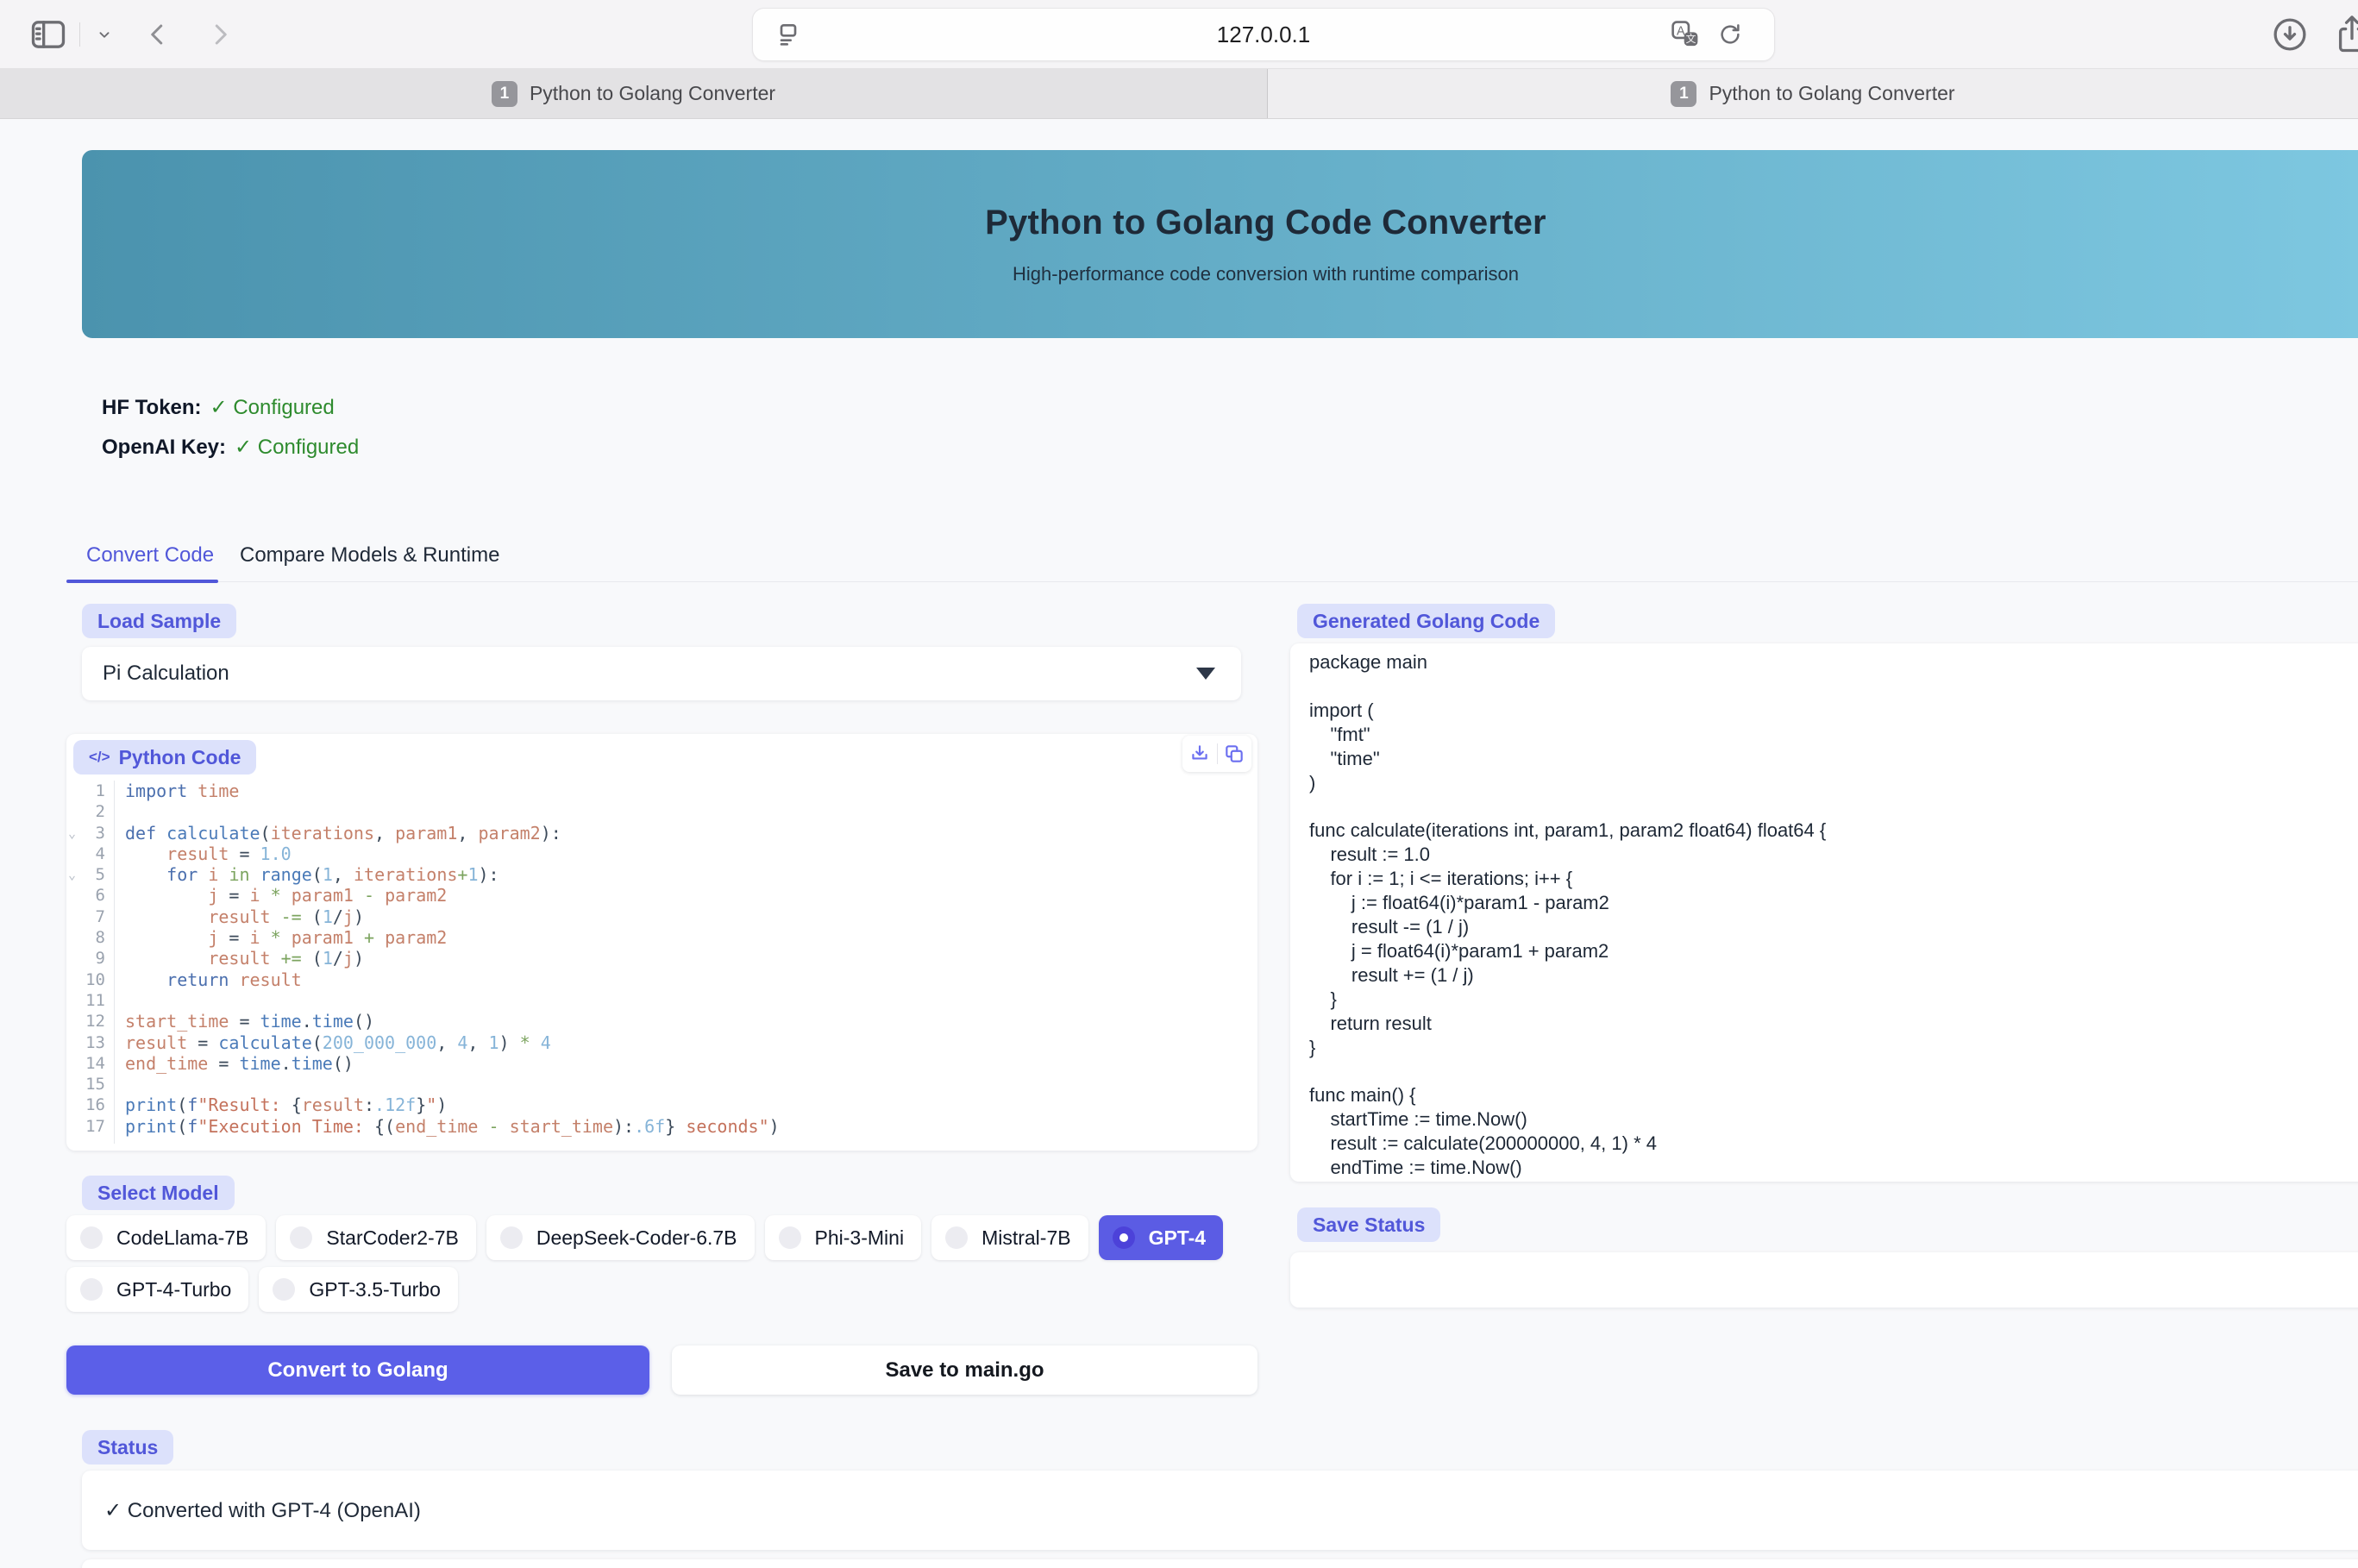 This screenshot has height=1568, width=2358. What do you see at coordinates (493, 1126) in the screenshot?
I see `code-token: -` at bounding box center [493, 1126].